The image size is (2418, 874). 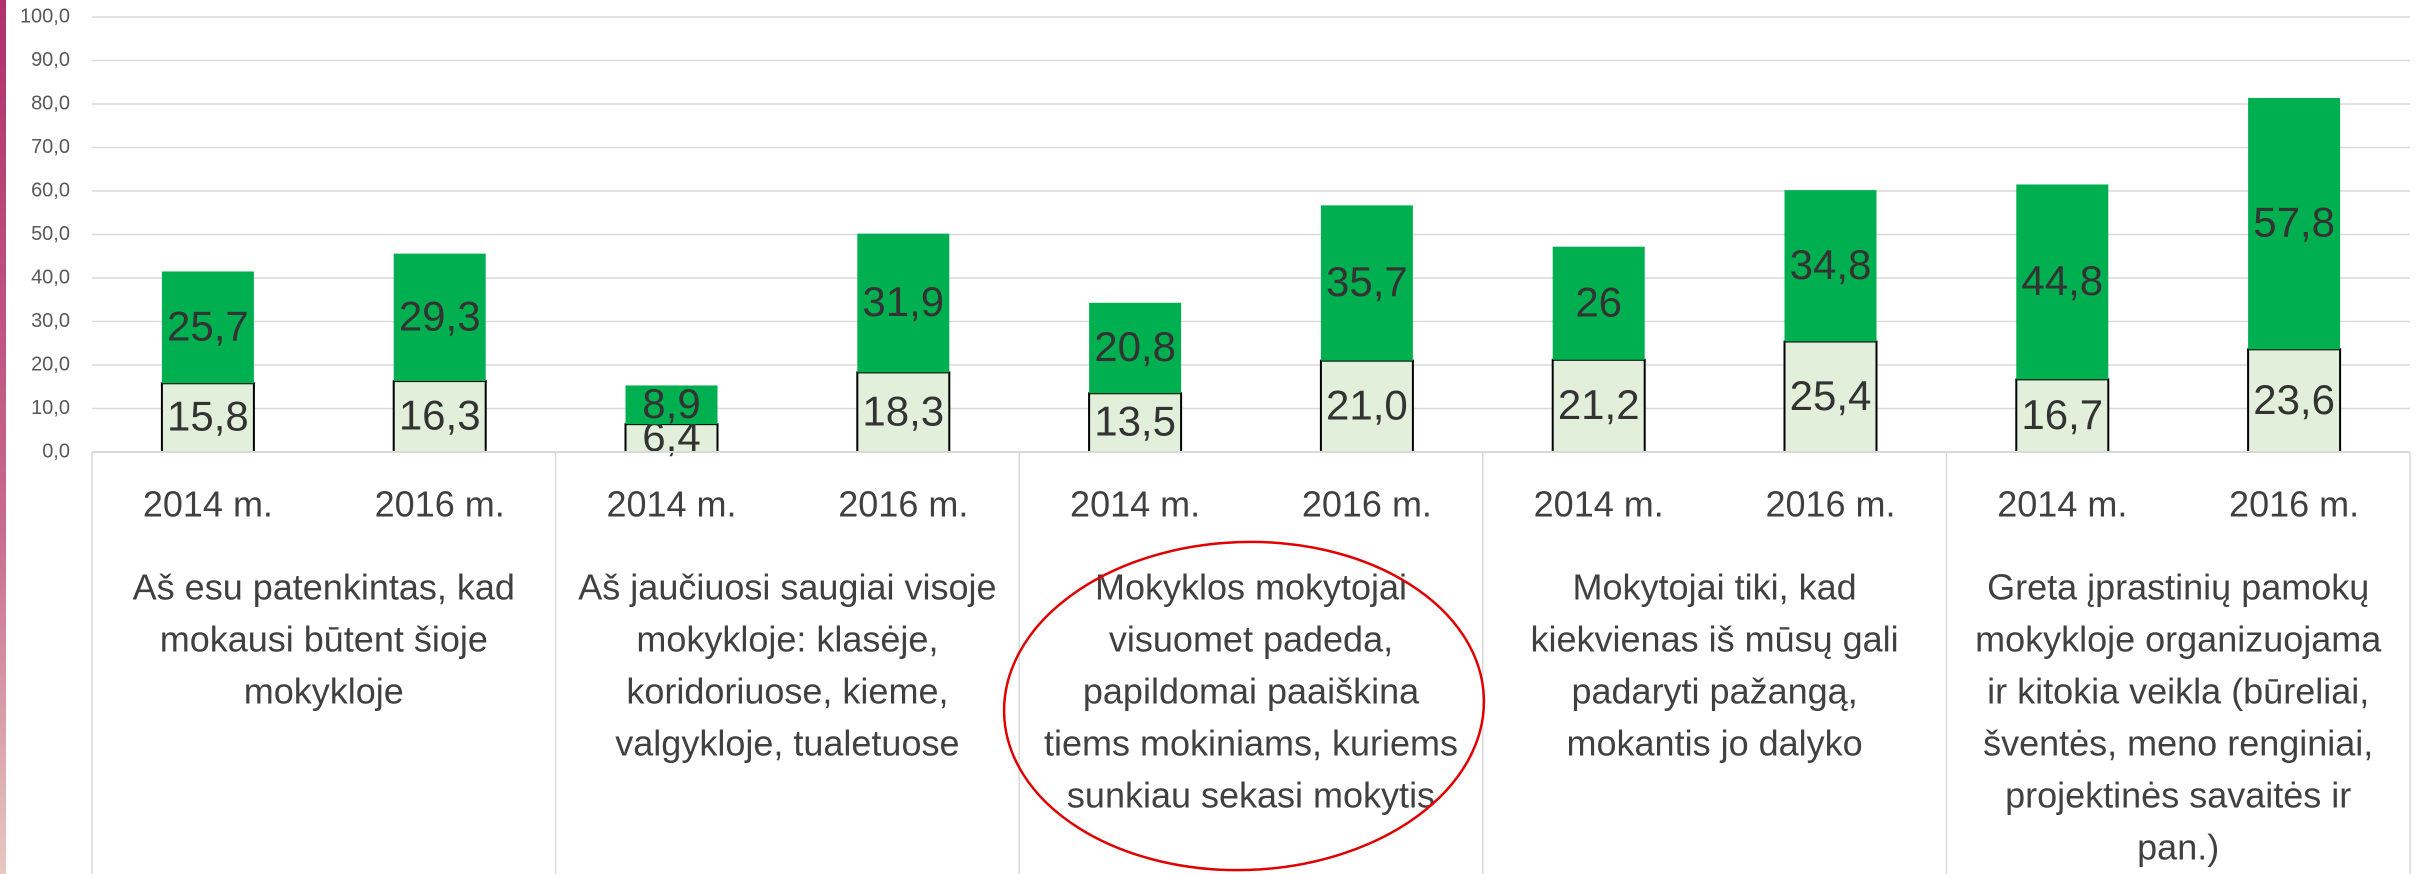 What do you see at coordinates (324, 691) in the screenshot?
I see `group-label: mokykloje` at bounding box center [324, 691].